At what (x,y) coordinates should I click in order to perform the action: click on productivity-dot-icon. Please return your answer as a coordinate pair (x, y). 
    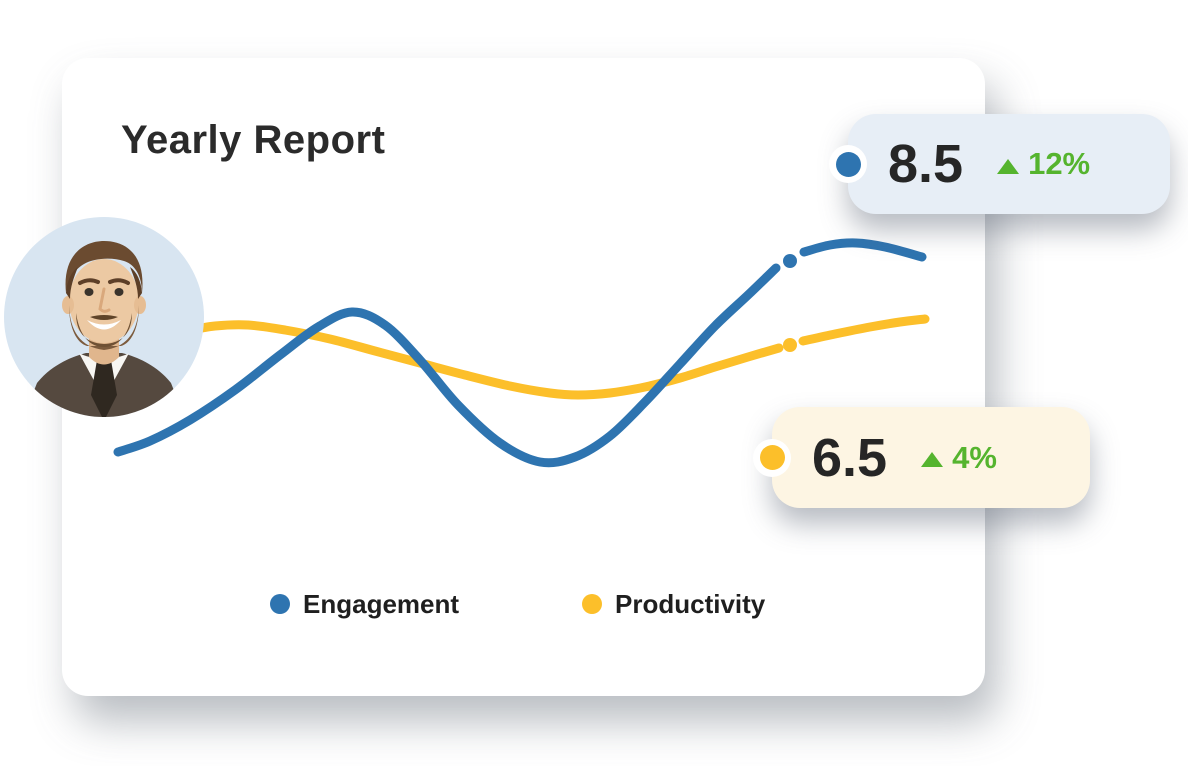
    Looking at the image, I should click on (772, 457).